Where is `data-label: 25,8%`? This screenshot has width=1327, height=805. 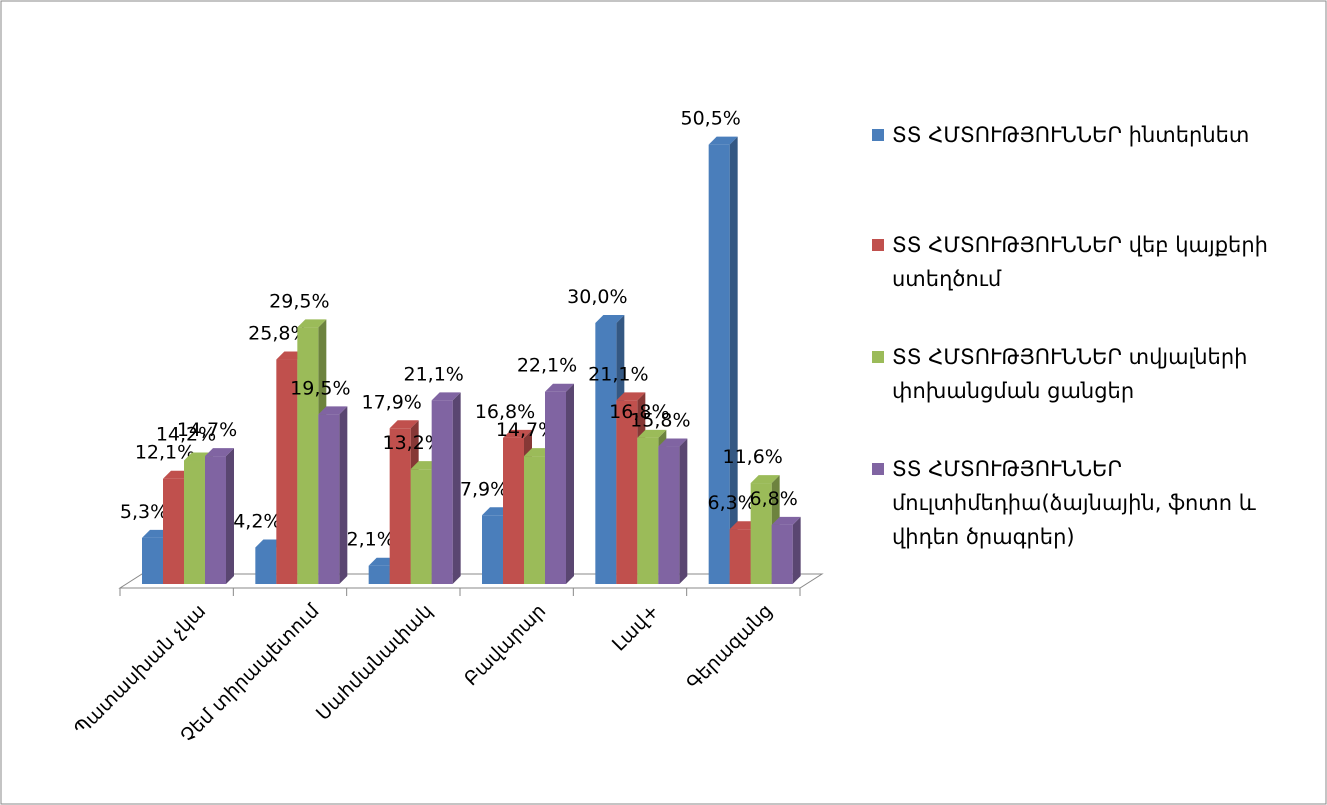
data-label: 25,8% is located at coordinates (278, 334).